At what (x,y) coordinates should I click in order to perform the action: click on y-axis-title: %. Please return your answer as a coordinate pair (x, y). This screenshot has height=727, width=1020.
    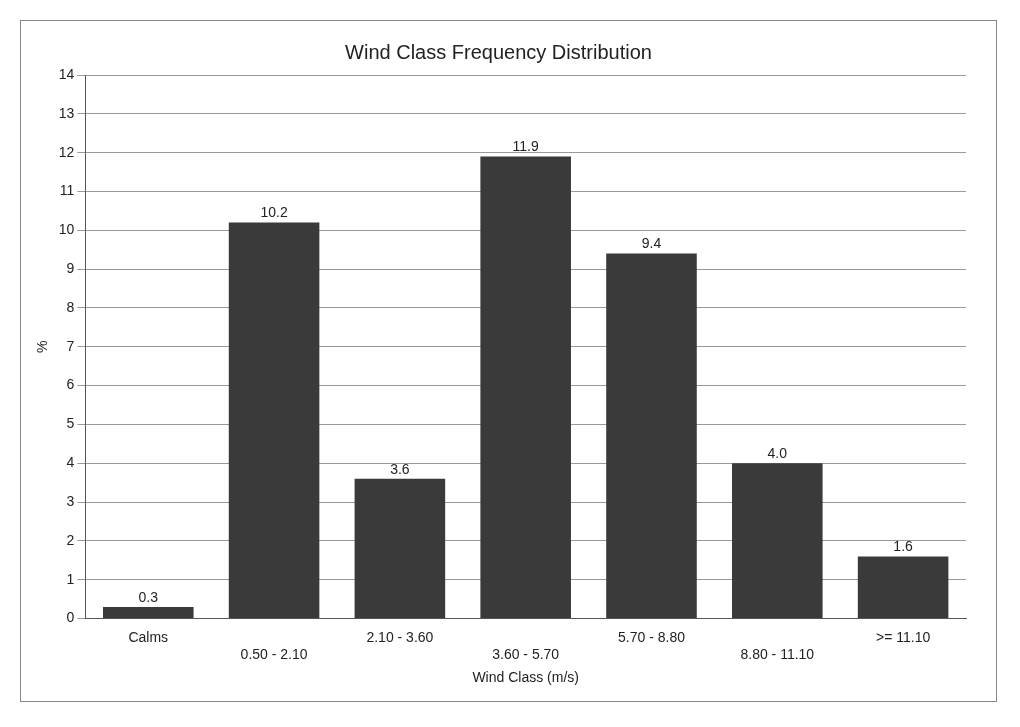
    Looking at the image, I should click on (42, 347).